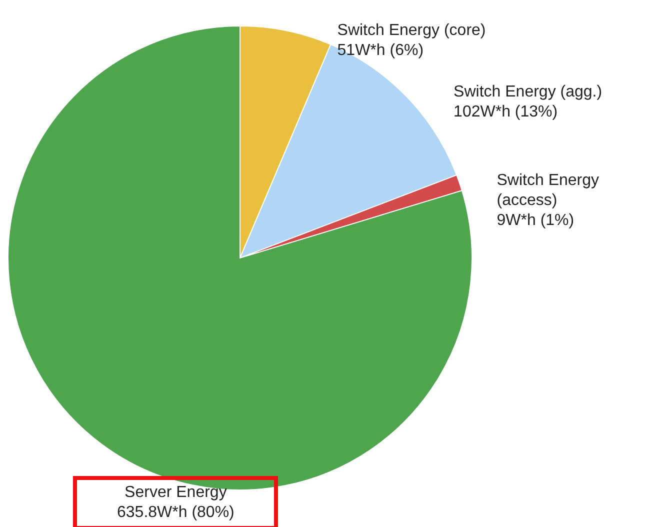  Describe the element at coordinates (548, 191) in the screenshot. I see `slice-label: Switch Energy (access)` at that location.